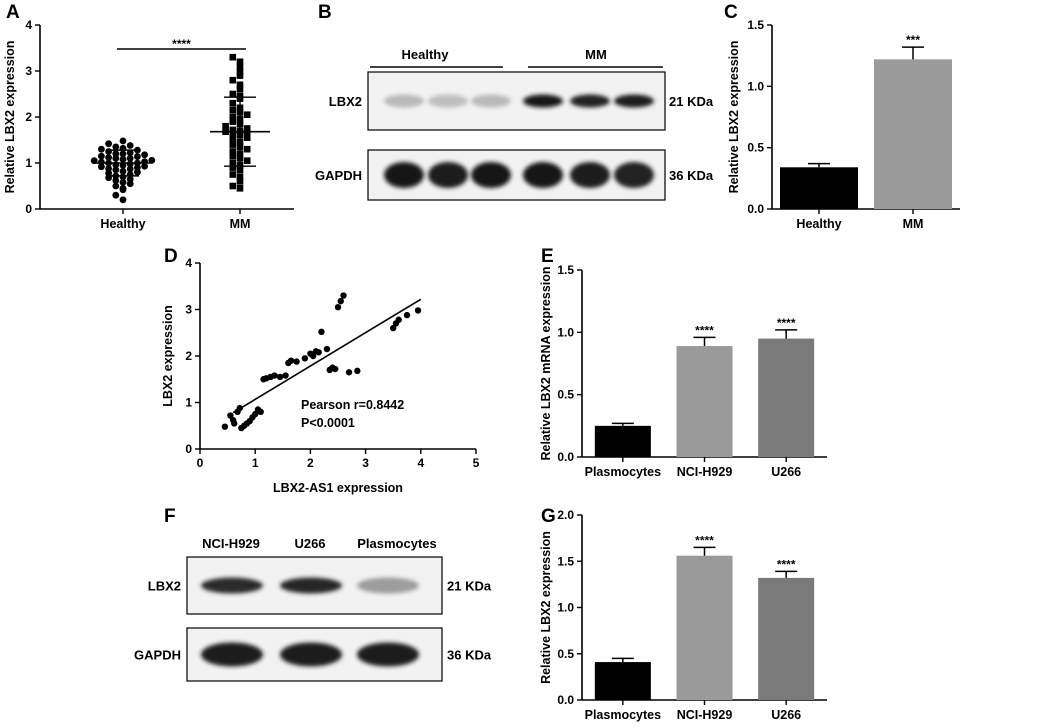 The image size is (1052, 727). Describe the element at coordinates (310, 463) in the screenshot. I see `panel-d-x-tick-label: 2` at that location.